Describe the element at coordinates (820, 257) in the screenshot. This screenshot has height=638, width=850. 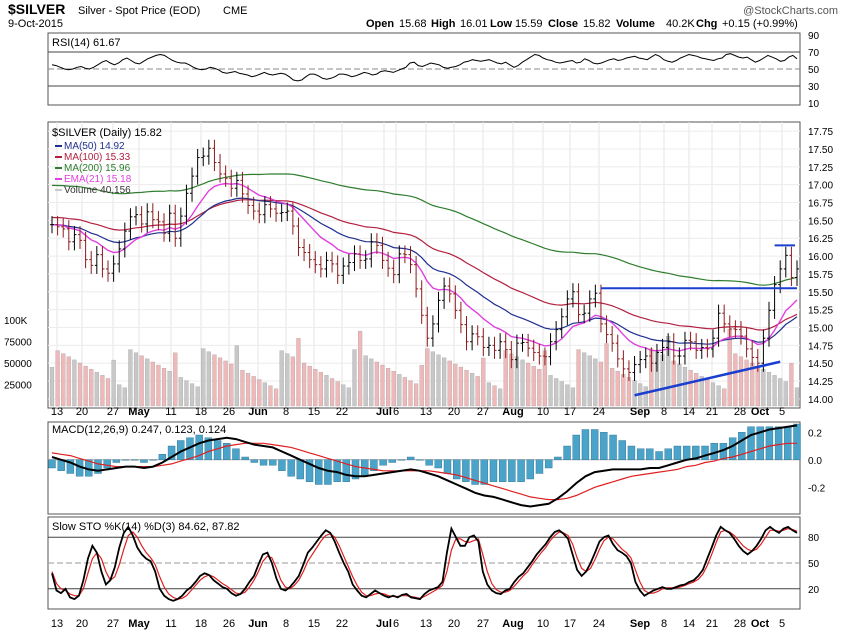
I see `price-y-tick: 16.00` at that location.